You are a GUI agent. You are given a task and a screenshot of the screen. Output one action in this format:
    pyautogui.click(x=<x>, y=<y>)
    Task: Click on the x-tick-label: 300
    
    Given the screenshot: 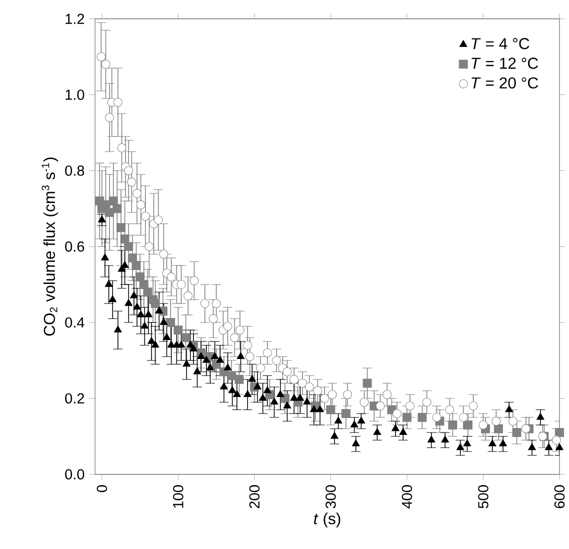 What is the action you would take?
    pyautogui.click(x=331, y=496)
    